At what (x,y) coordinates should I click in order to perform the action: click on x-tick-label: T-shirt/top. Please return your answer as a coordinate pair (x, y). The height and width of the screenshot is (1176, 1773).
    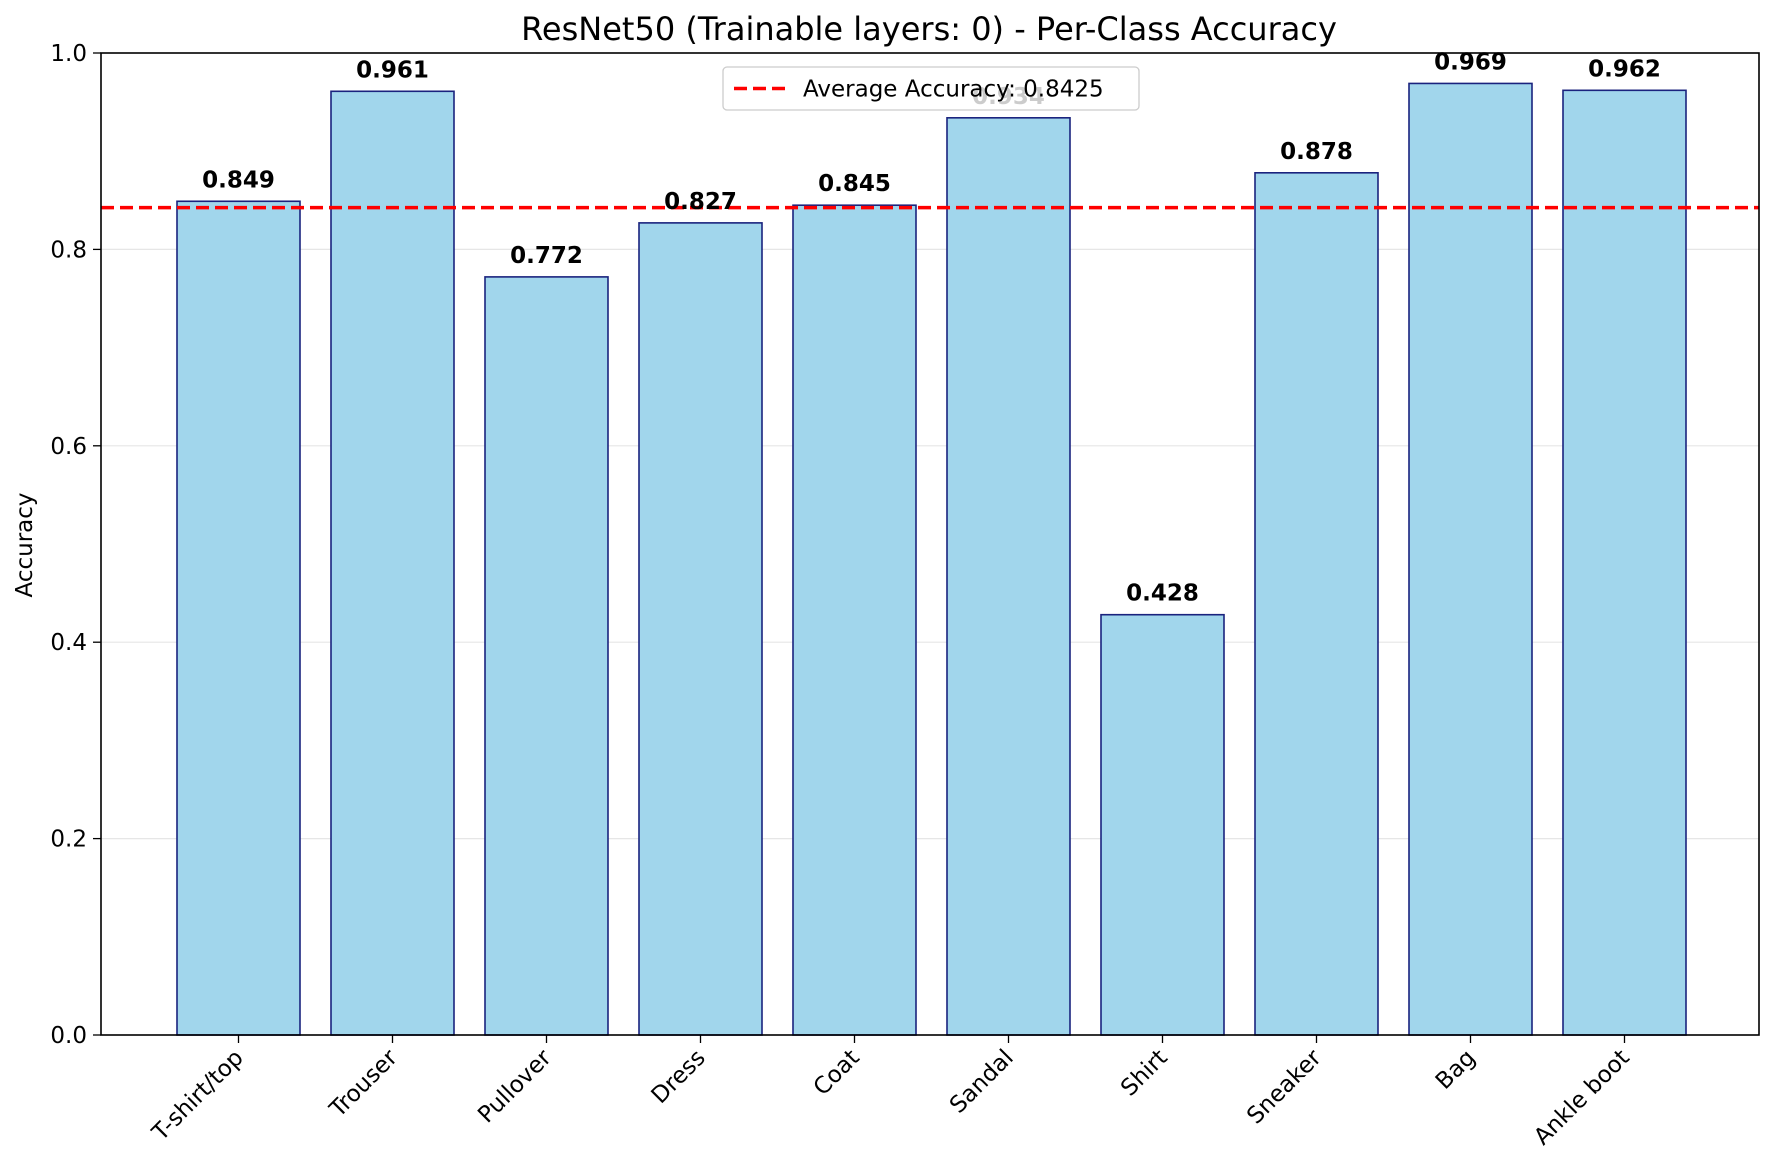
    Looking at the image, I should click on (198, 1096).